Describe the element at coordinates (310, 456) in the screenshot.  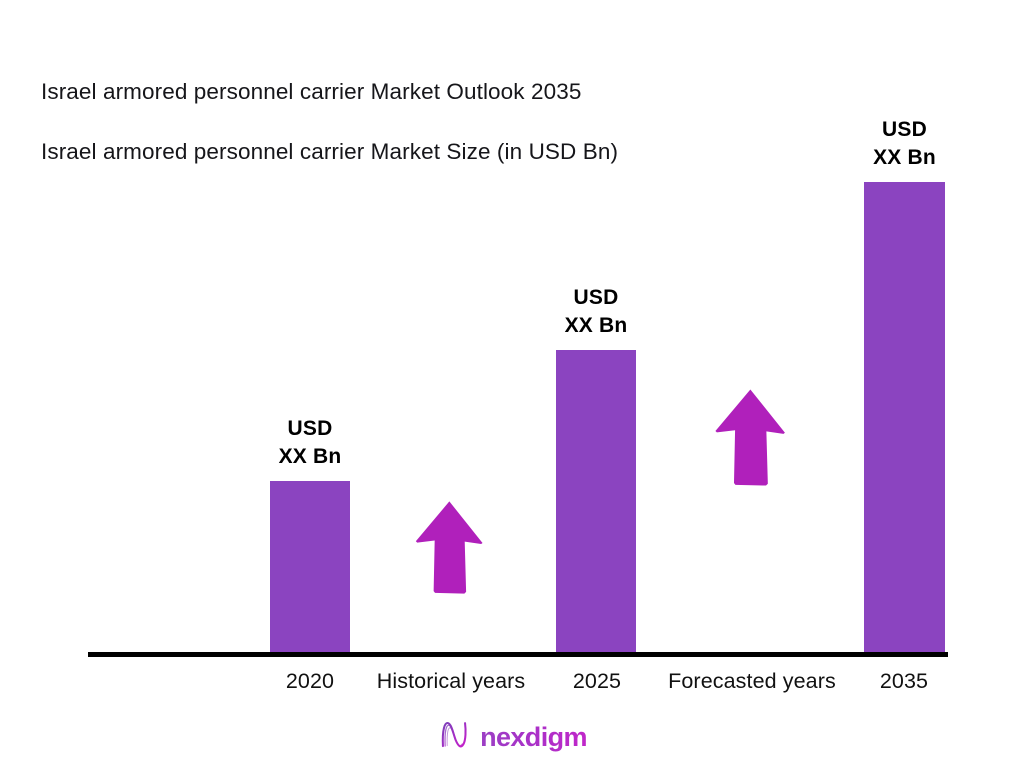
I see `bar-value-label-2020-line2: XX Bn` at that location.